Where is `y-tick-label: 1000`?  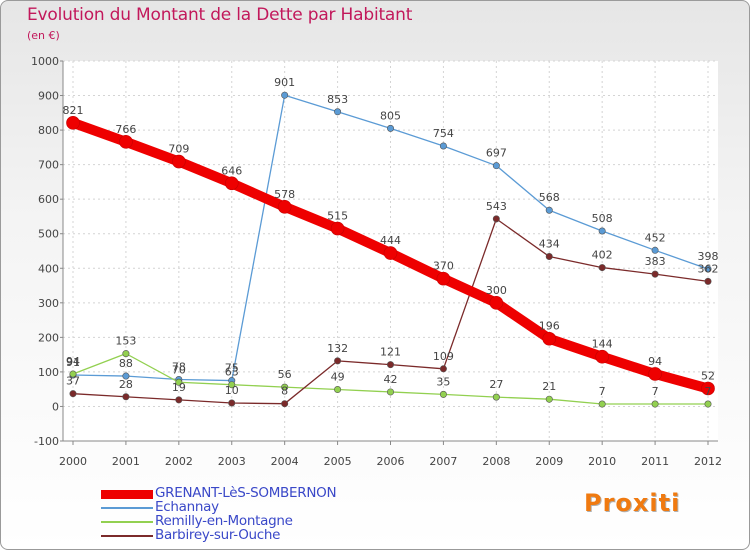 y-tick-label: 1000 is located at coordinates (45, 61).